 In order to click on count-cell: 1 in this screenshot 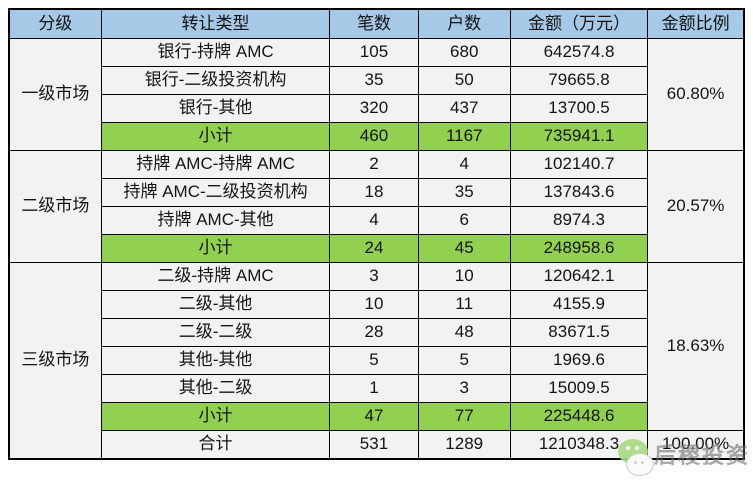, I will do `click(374, 388)`.